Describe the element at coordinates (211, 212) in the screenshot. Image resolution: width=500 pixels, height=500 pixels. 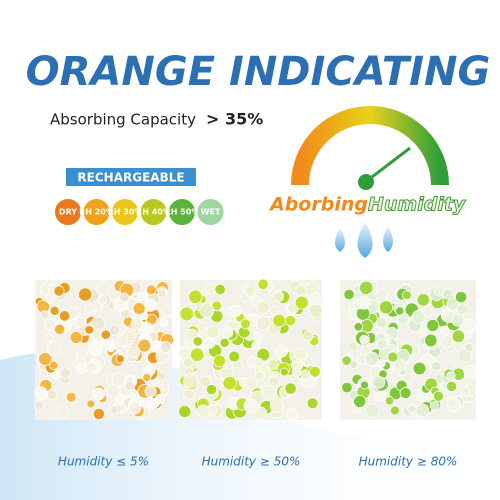
I see `indicator-label: WET` at that location.